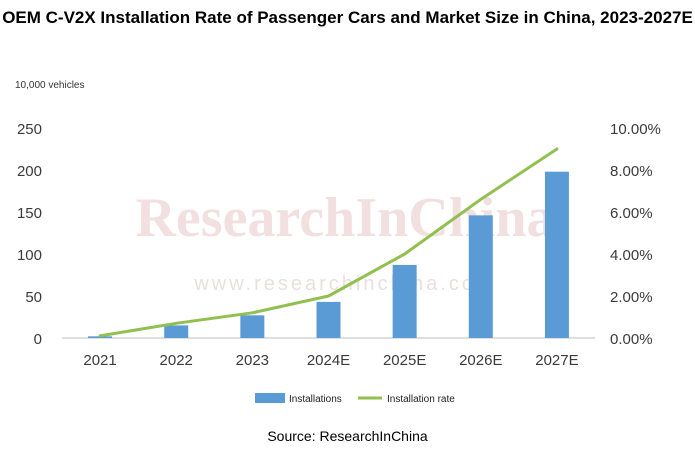 Image resolution: width=695 pixels, height=458 pixels. I want to click on legend: Installations Installation rate, so click(355, 399).